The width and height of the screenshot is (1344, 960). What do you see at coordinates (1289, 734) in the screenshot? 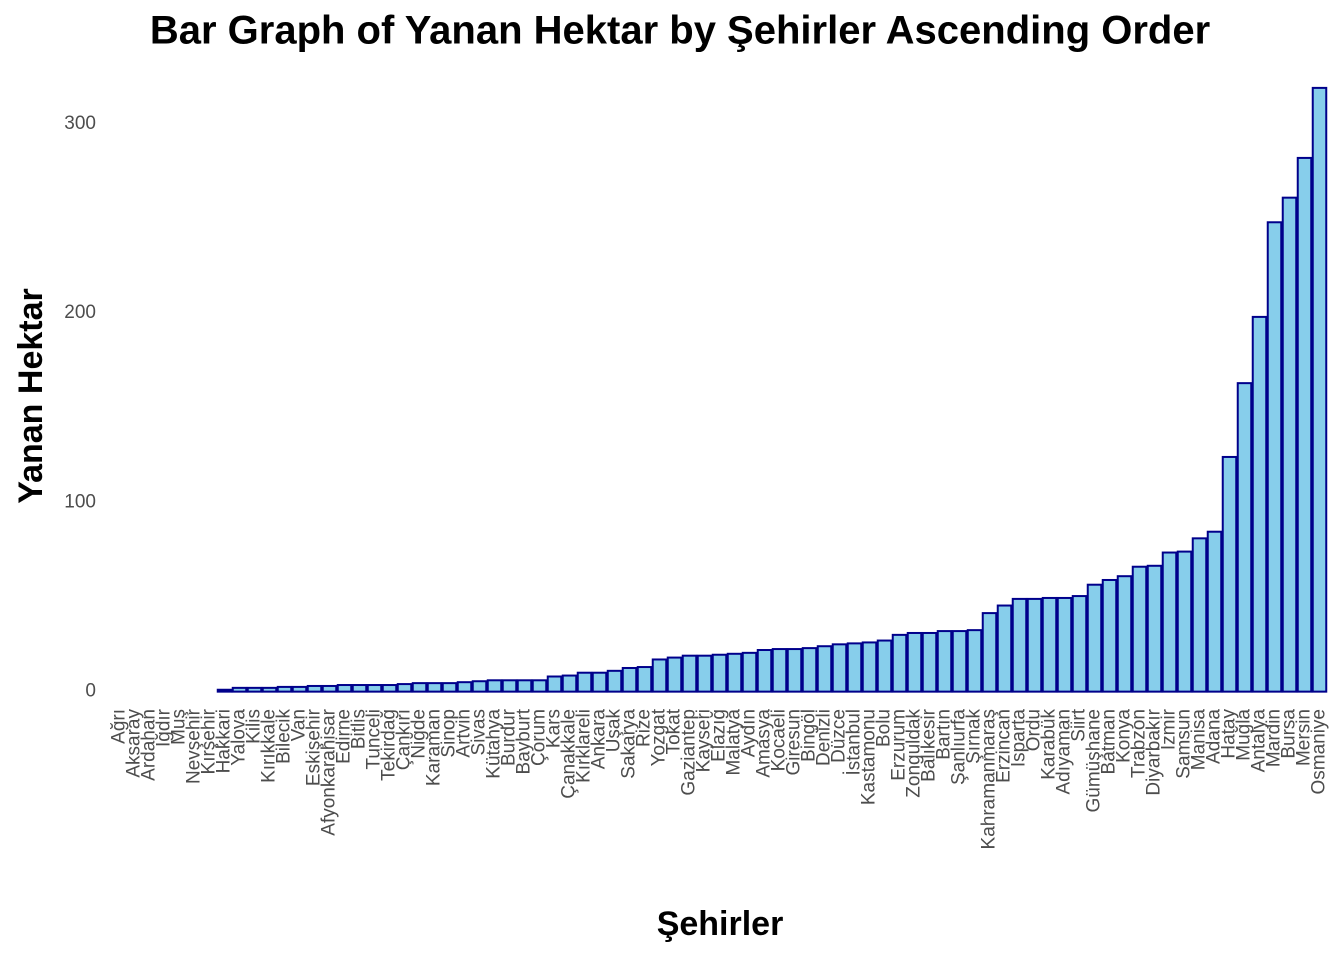
I see `x-tick-label: Bursa` at bounding box center [1289, 734].